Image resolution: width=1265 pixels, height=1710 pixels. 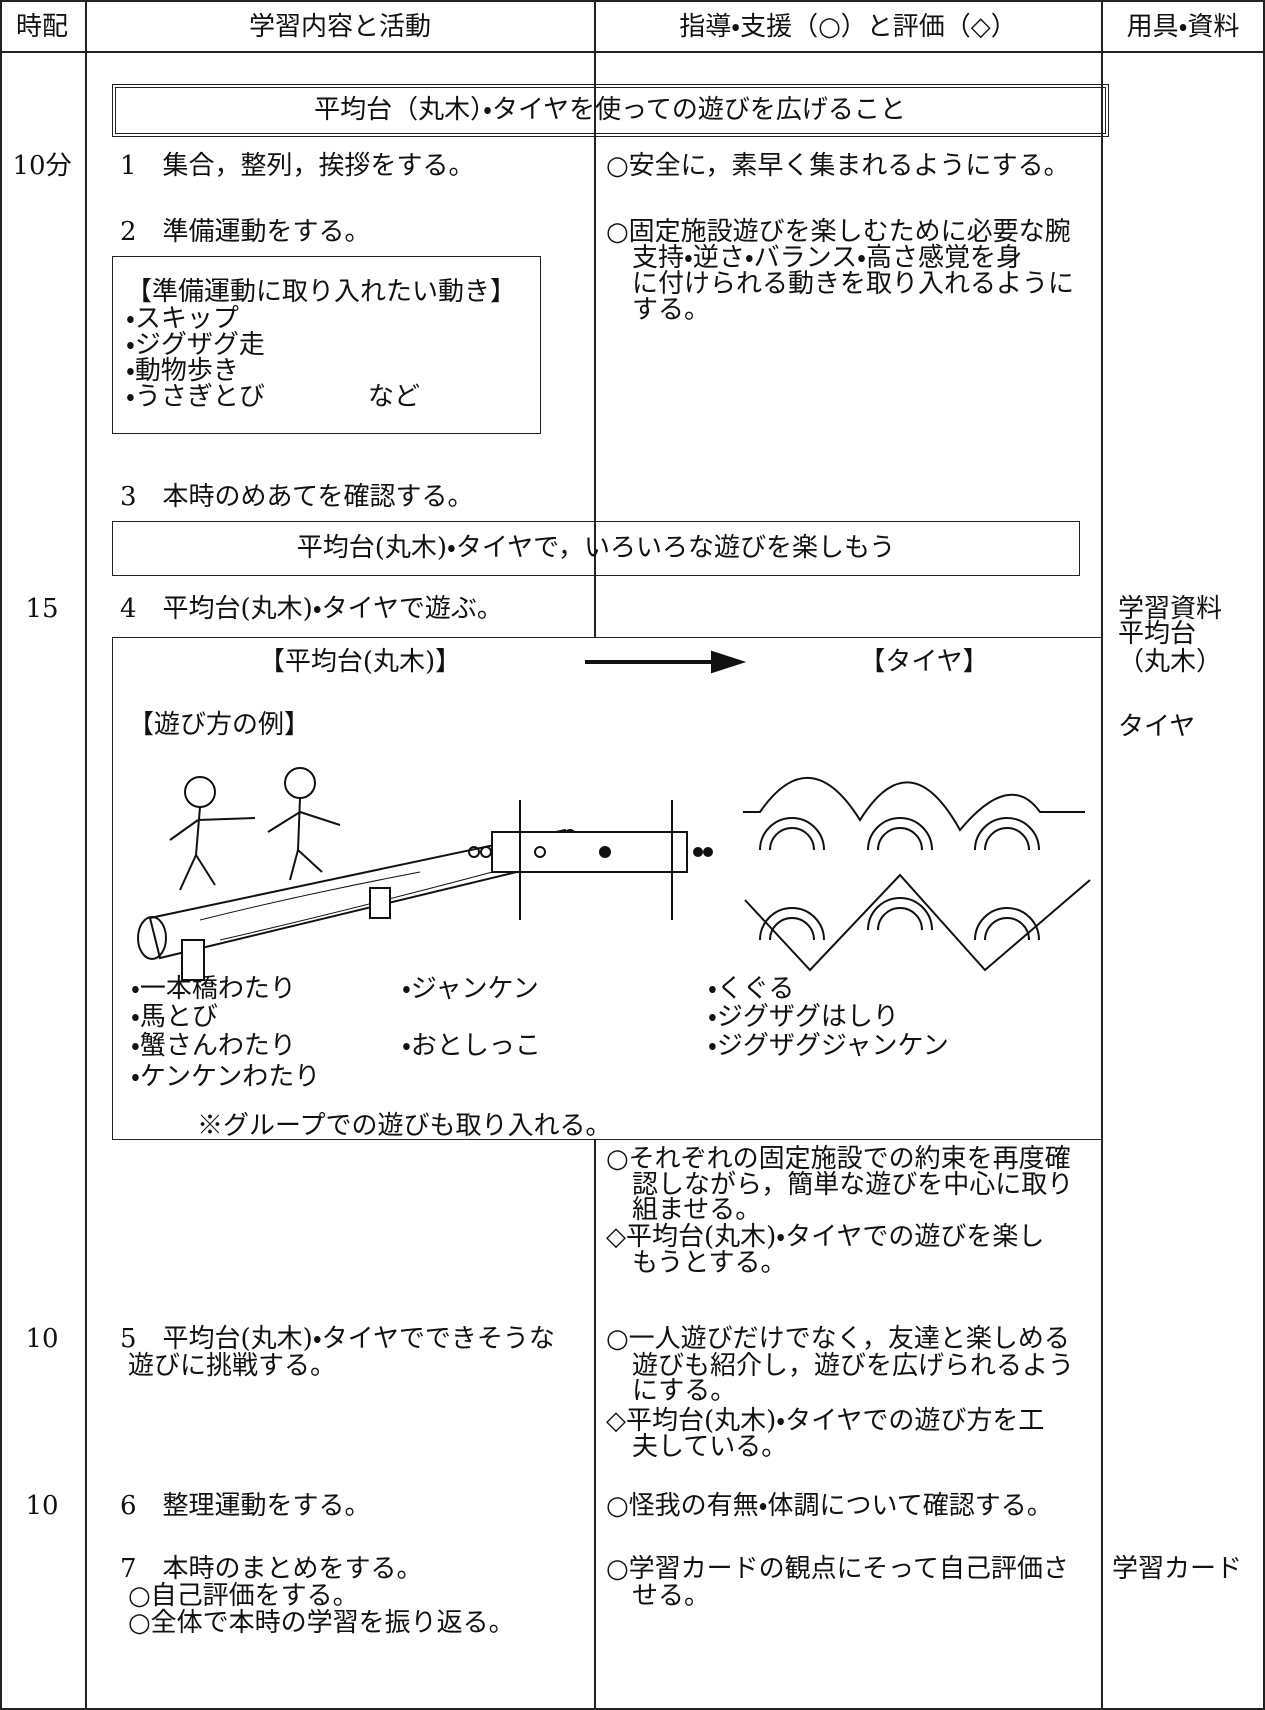 I want to click on guidance: ○それぞれの固定施設での約束を再度確, so click(x=838, y=1159).